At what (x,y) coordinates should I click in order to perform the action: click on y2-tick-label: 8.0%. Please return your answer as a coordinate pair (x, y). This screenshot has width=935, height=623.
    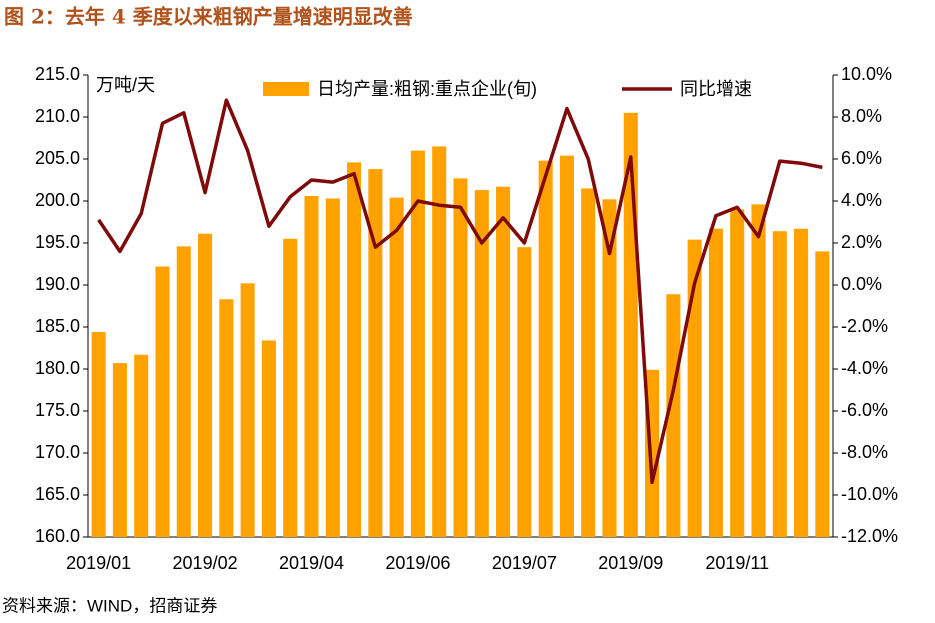
    Looking at the image, I should click on (861, 116).